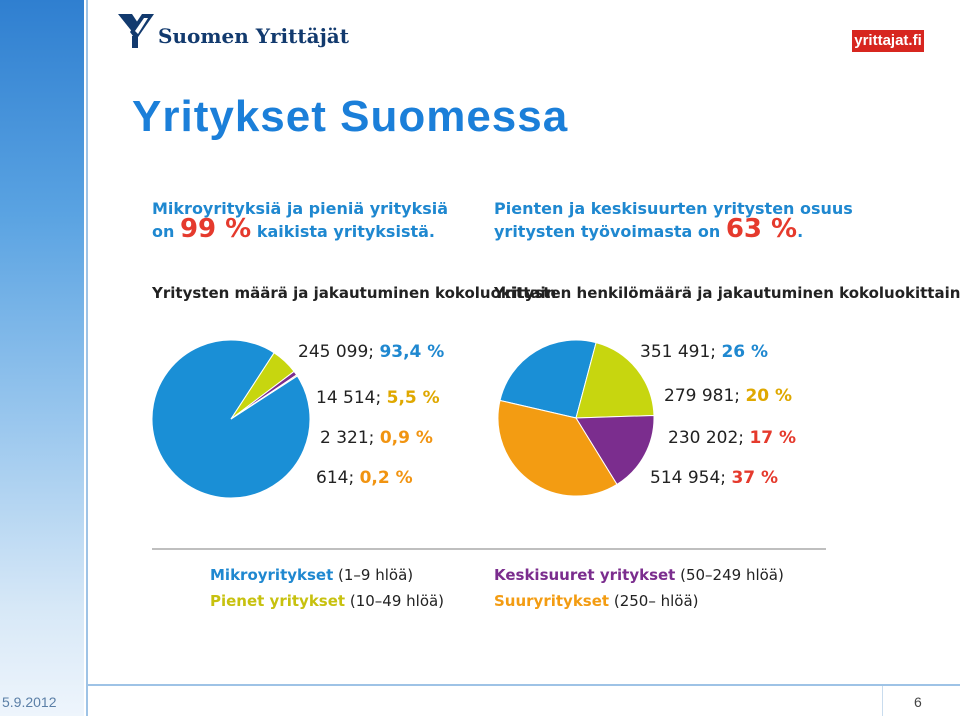 The height and width of the screenshot is (716, 960). I want to click on left-label-micro: 245 099; 93,4 %, so click(371, 352).